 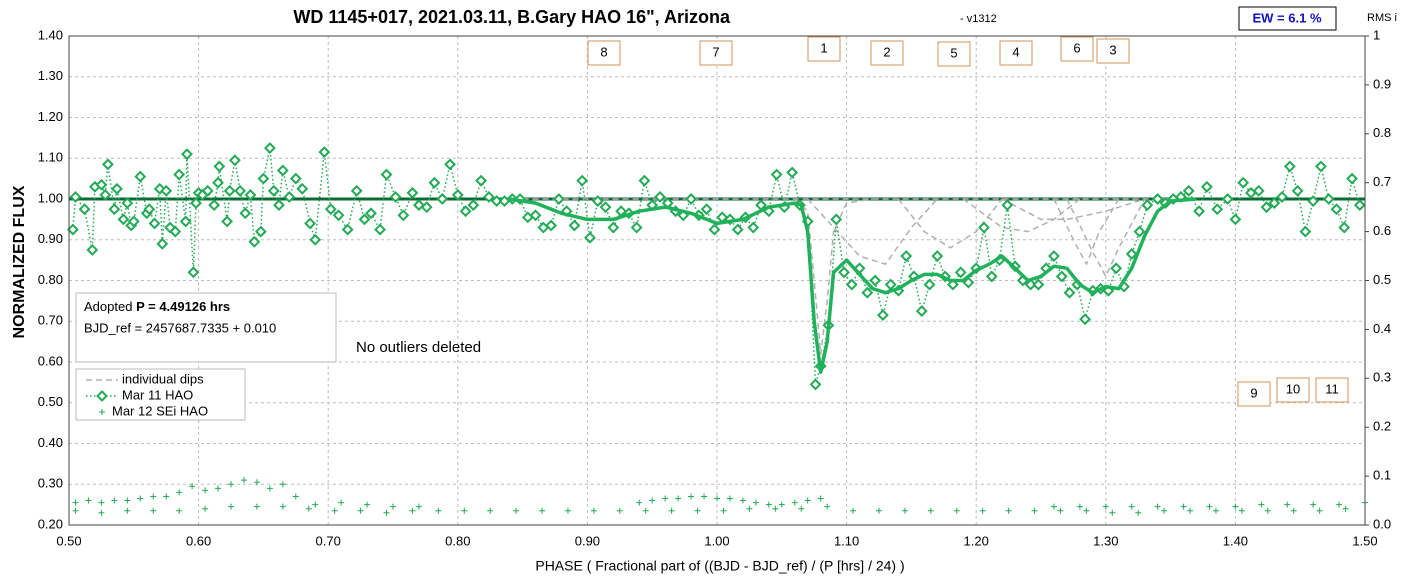 What do you see at coordinates (823, 47) in the screenshot?
I see `dip-label: 1` at bounding box center [823, 47].